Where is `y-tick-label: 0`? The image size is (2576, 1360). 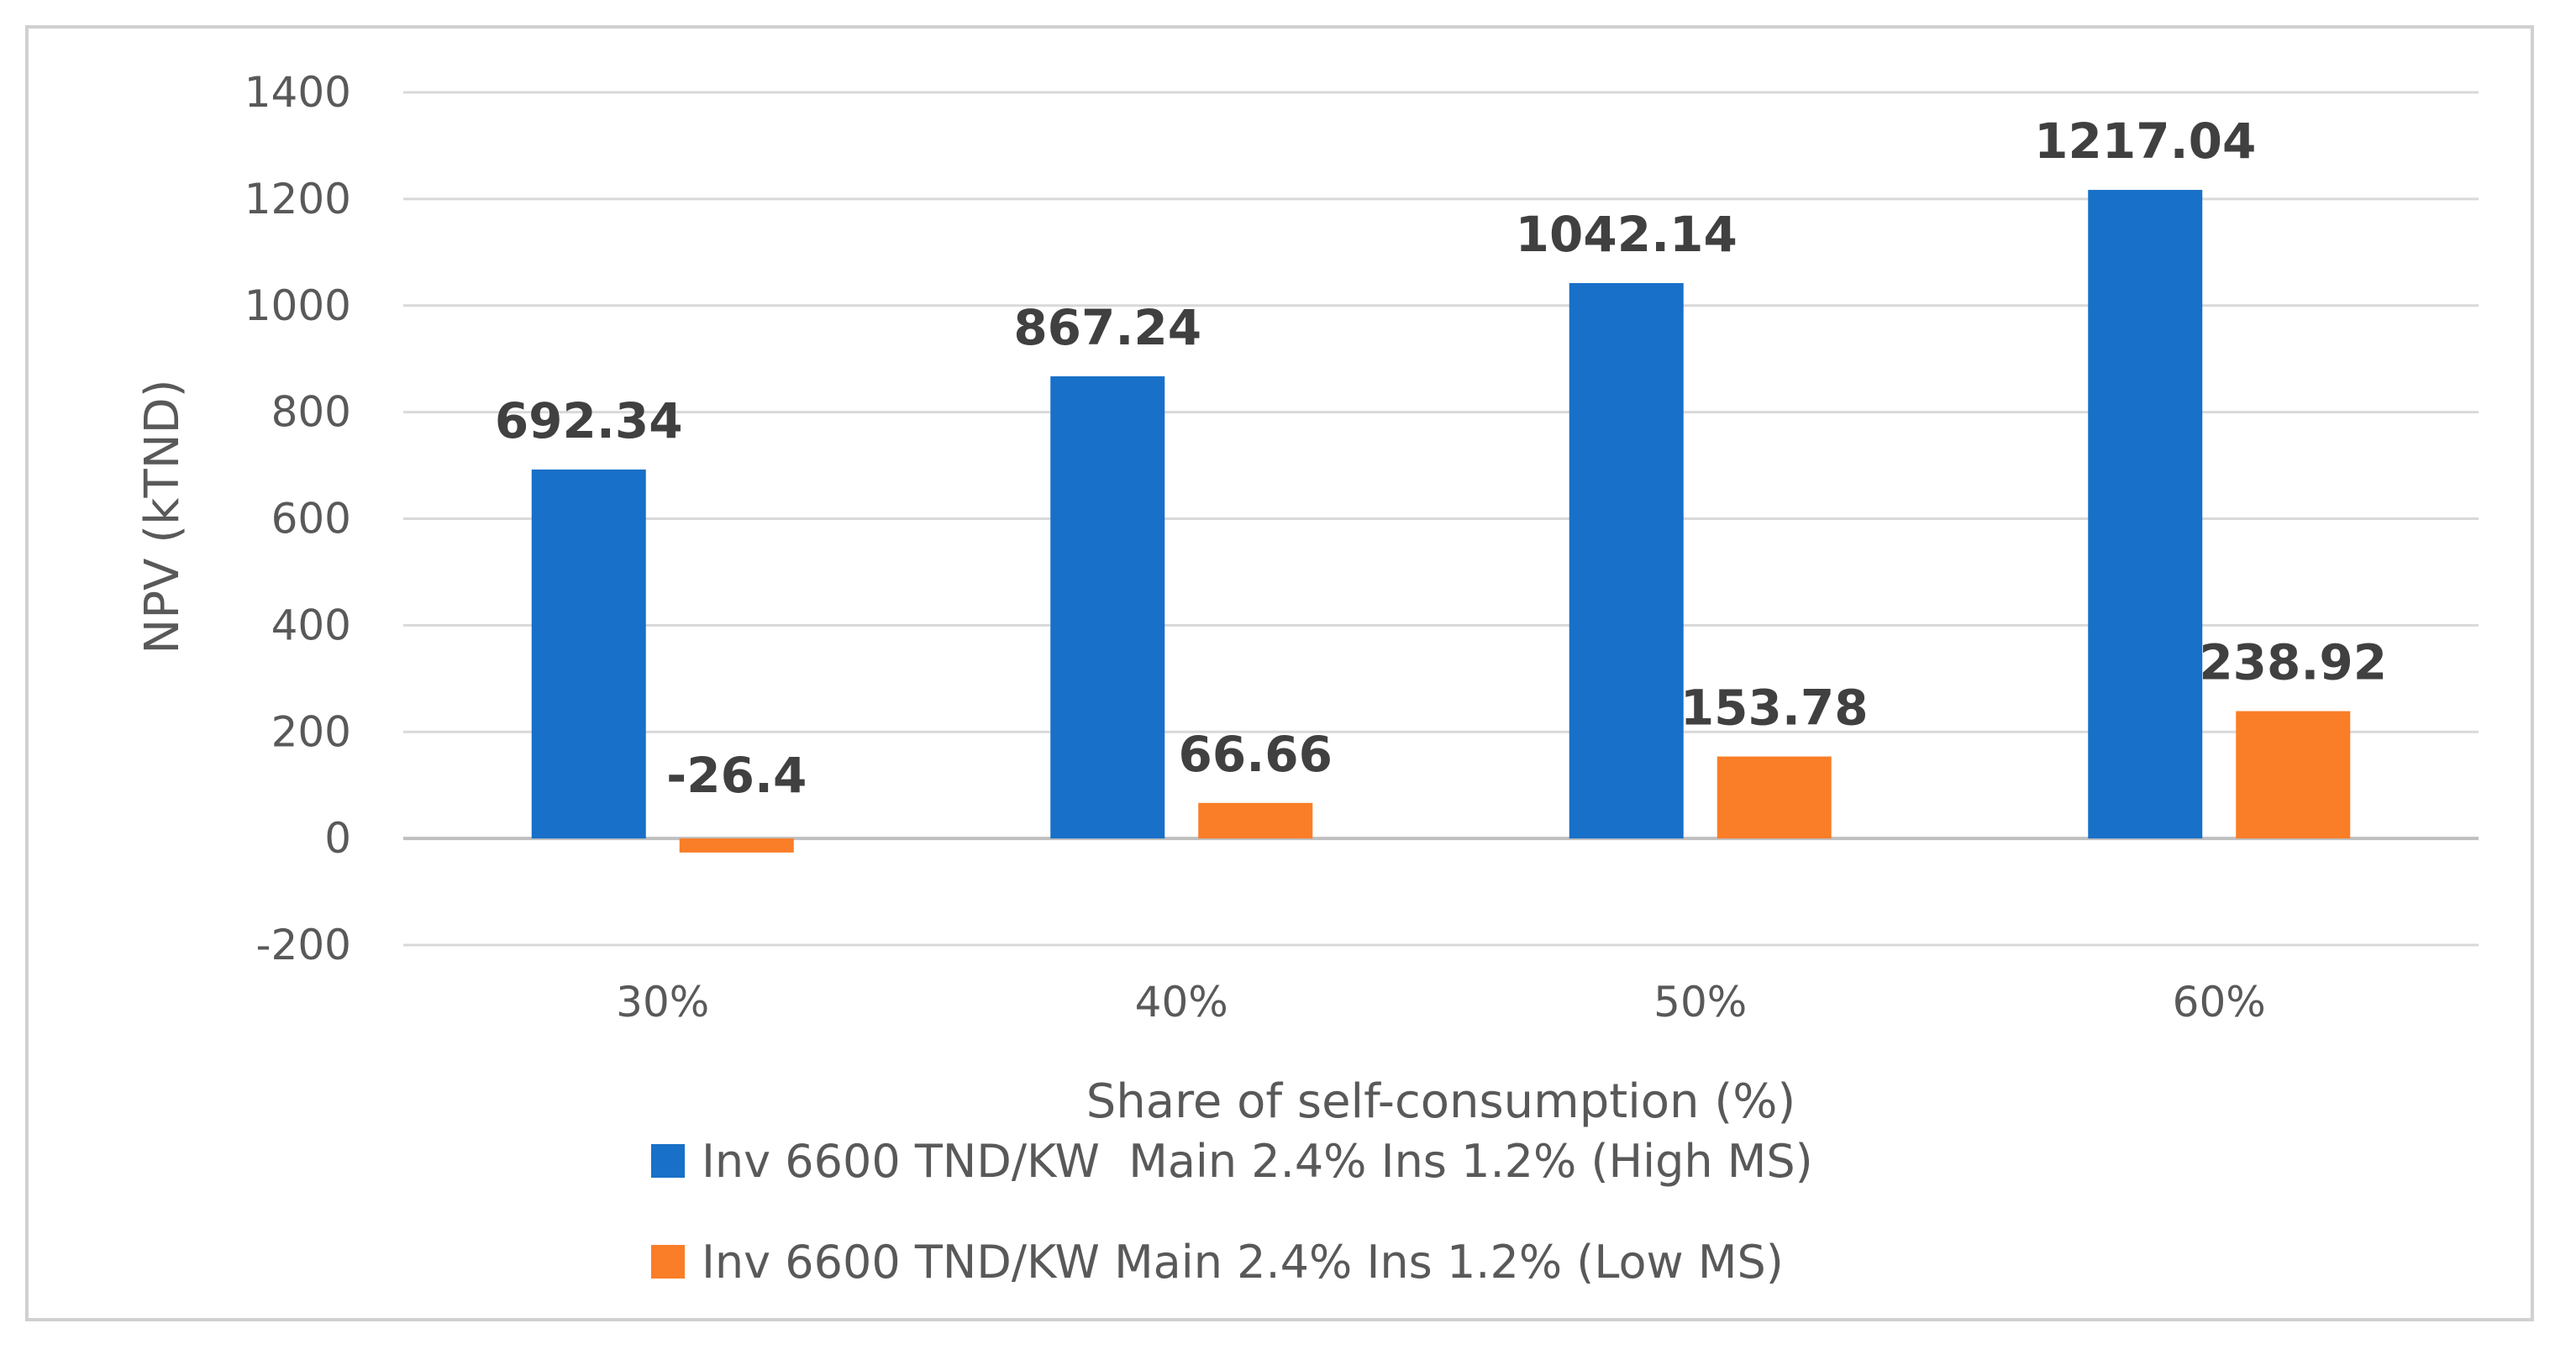 y-tick-label: 0 is located at coordinates (337, 839).